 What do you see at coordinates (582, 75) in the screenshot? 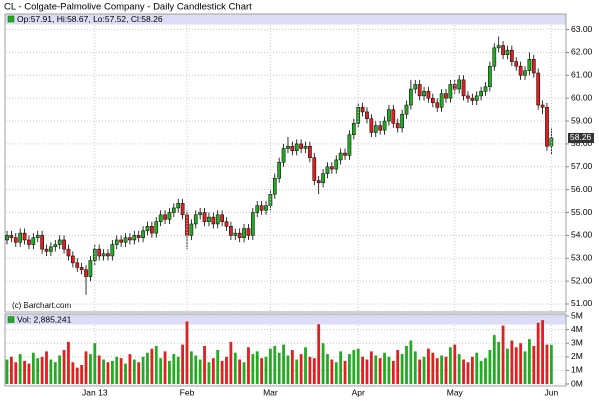
I see `y-tick-label: 61.00` at bounding box center [582, 75].